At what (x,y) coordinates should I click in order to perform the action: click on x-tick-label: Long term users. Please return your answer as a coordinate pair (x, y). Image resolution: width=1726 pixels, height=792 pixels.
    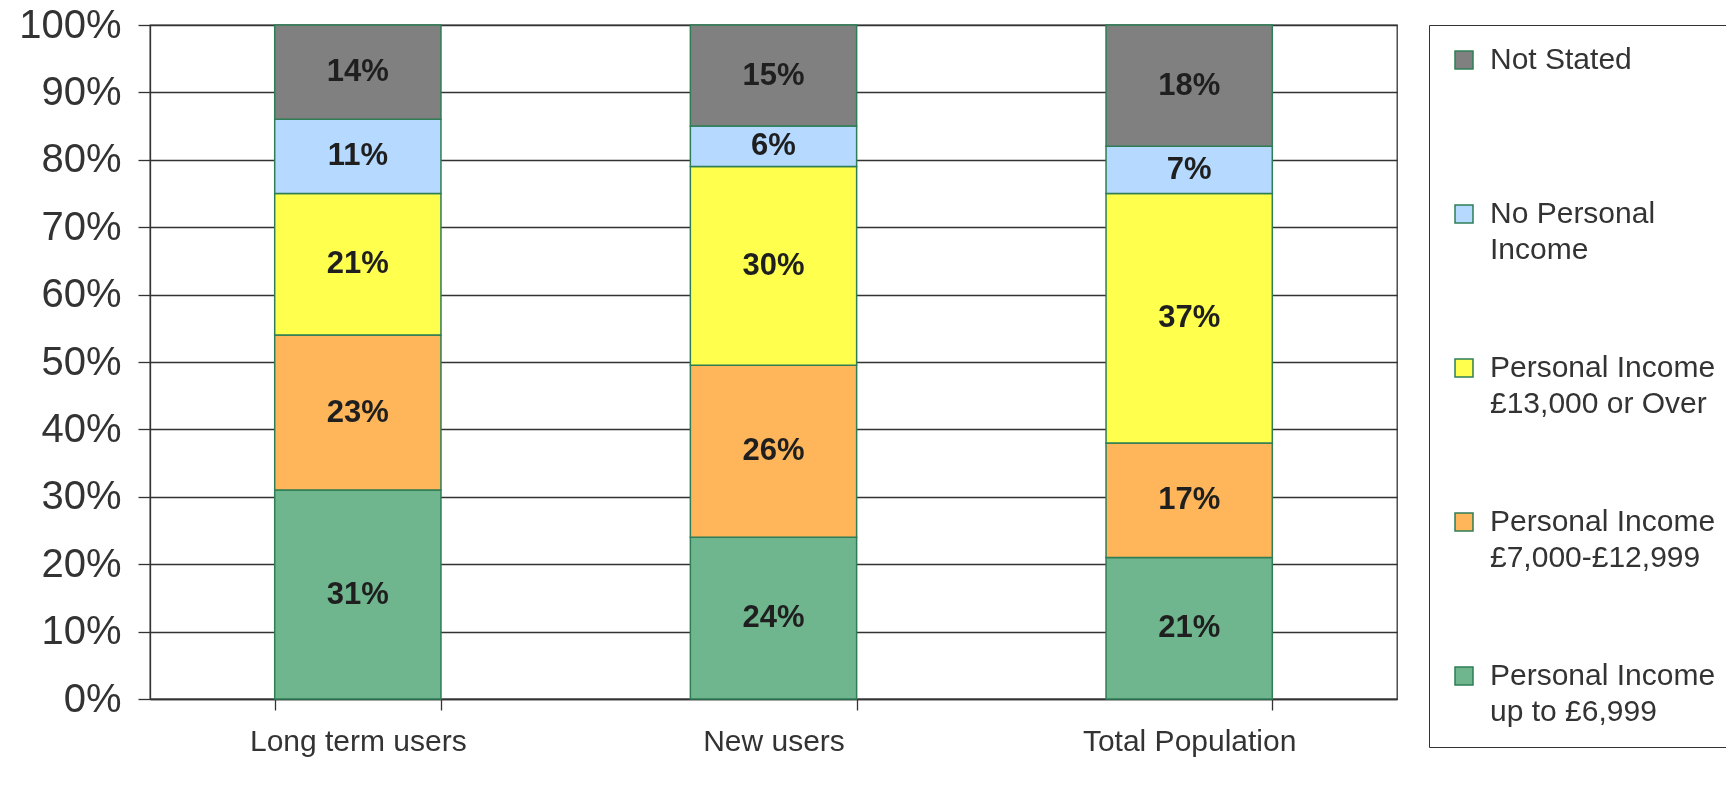
    Looking at the image, I should click on (358, 740).